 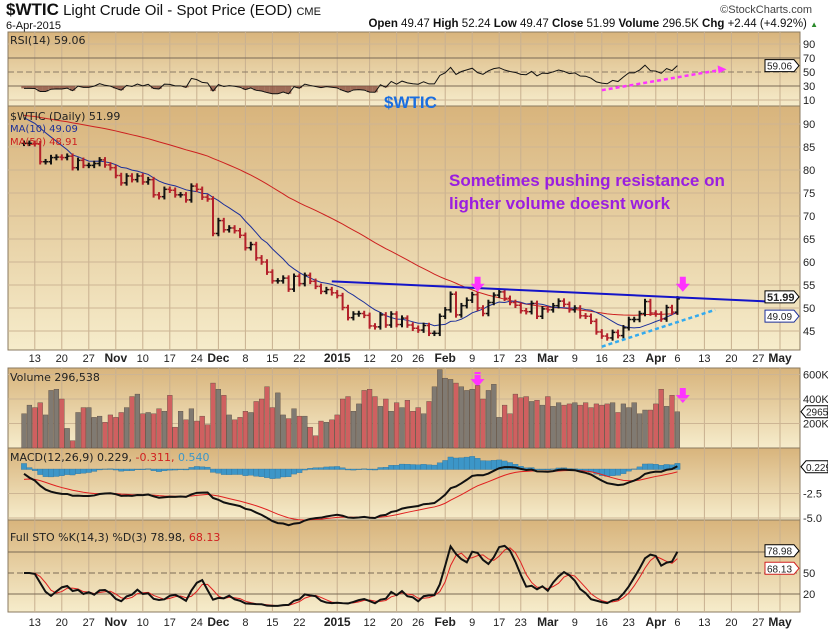 I want to click on ma10-legend: MA(10) 49.09, so click(x=44, y=129).